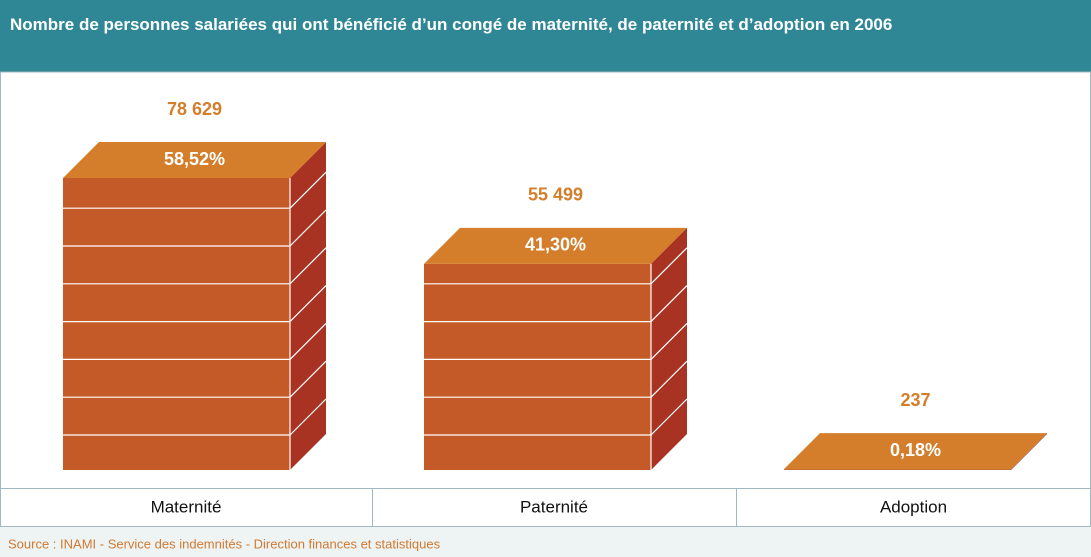 This screenshot has width=1091, height=557. I want to click on share-label: 58,52%, so click(194, 159).